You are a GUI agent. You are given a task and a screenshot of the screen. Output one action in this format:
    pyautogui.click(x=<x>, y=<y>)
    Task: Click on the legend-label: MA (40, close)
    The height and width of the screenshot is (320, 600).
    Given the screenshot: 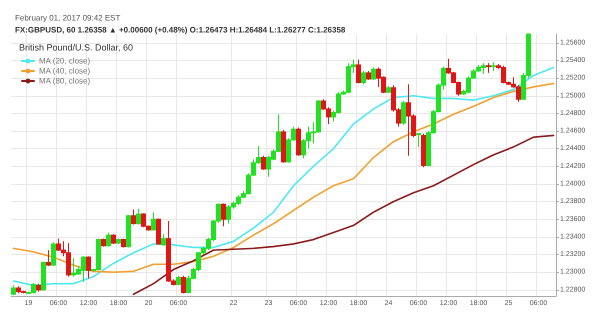 What is the action you would take?
    pyautogui.click(x=64, y=71)
    